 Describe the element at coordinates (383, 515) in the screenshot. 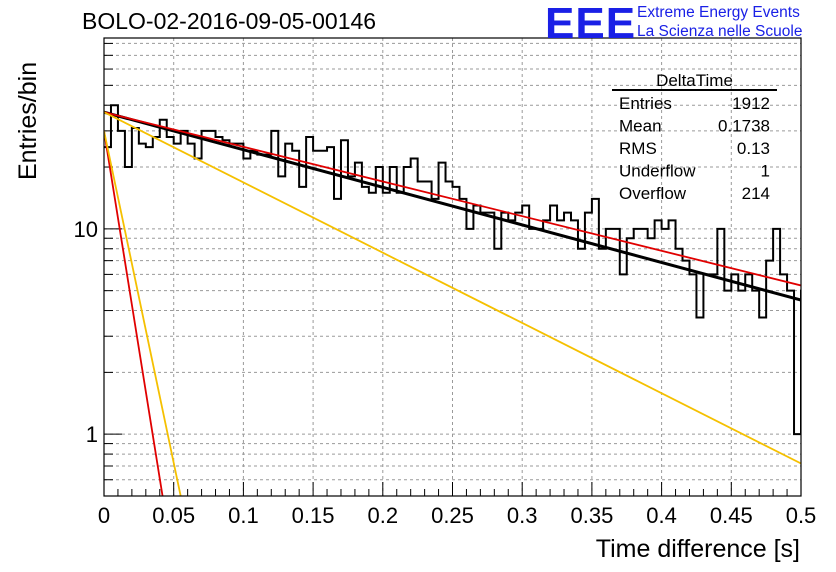

I see `x-tick-label: 0.2` at that location.